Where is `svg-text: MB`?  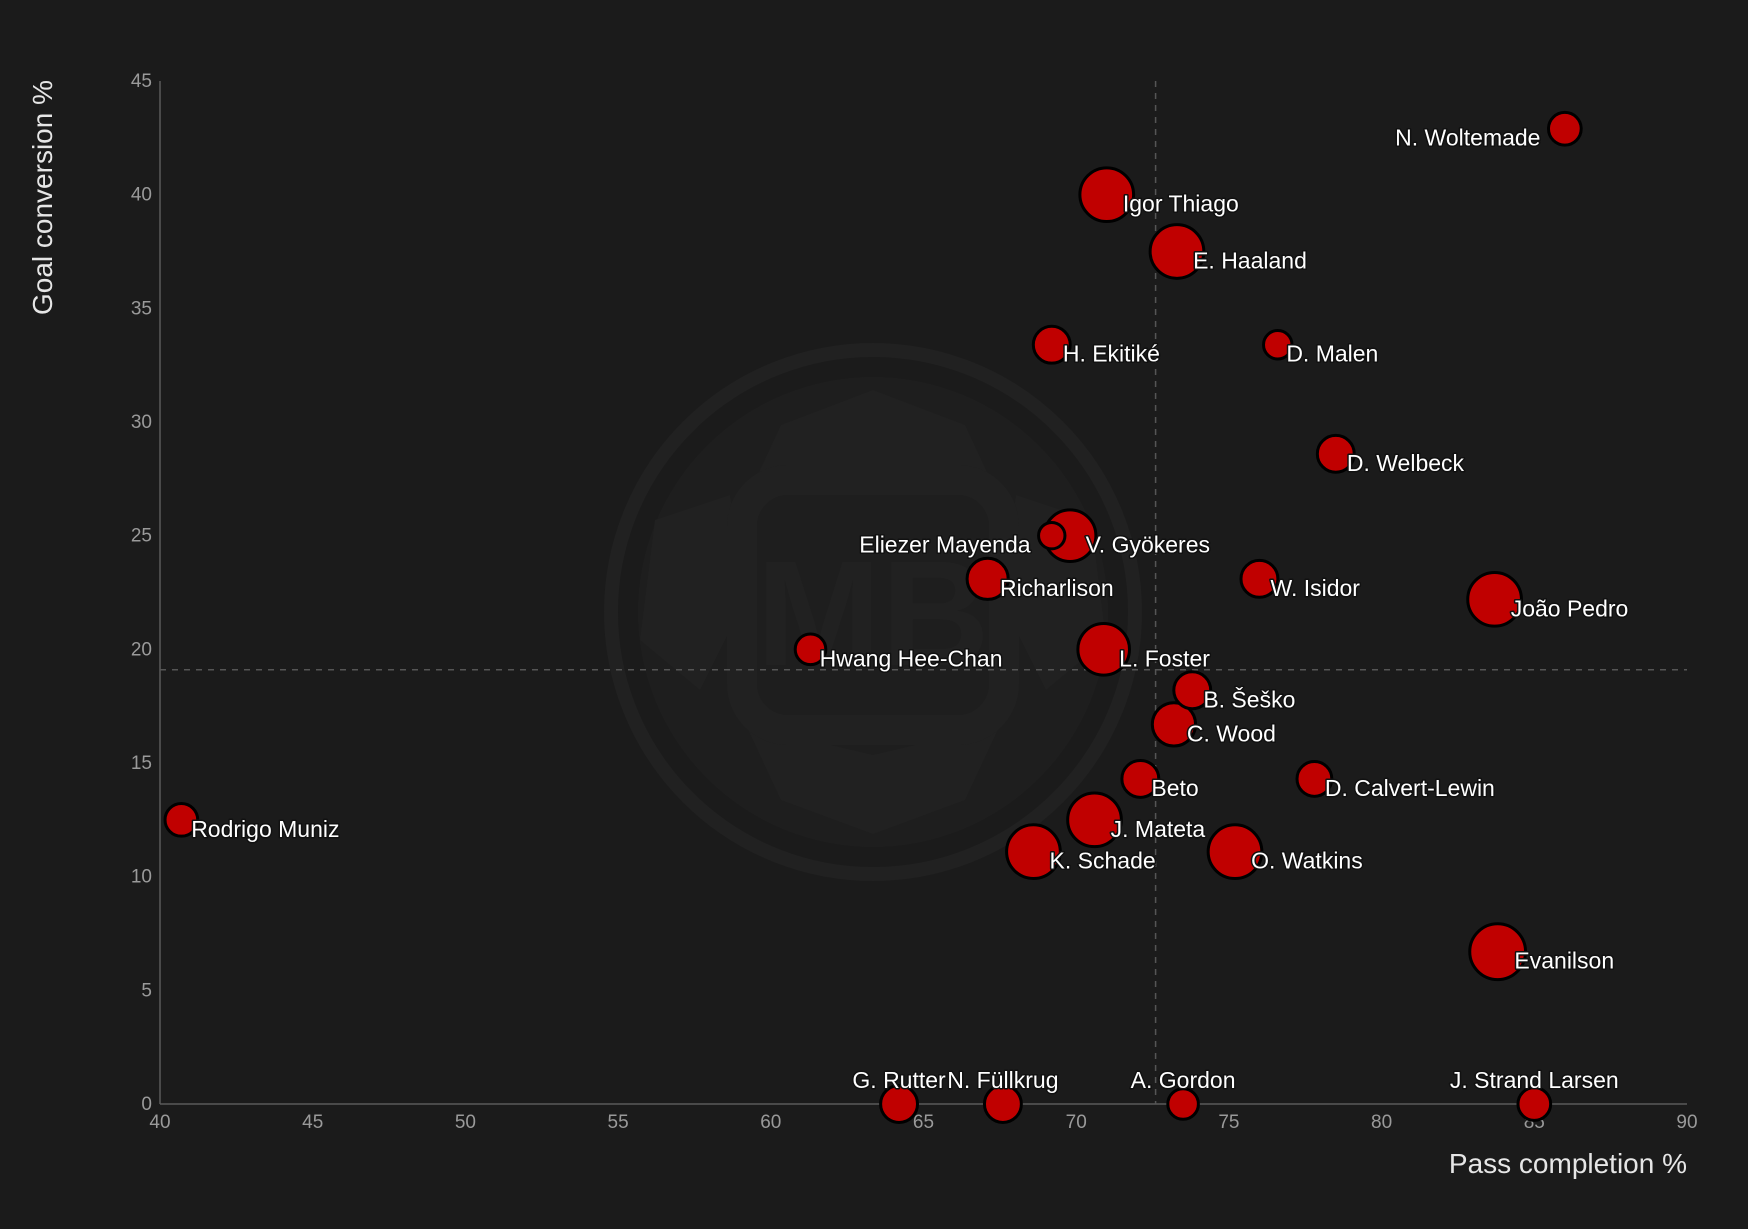
svg-text: MB is located at coordinates (872, 613).